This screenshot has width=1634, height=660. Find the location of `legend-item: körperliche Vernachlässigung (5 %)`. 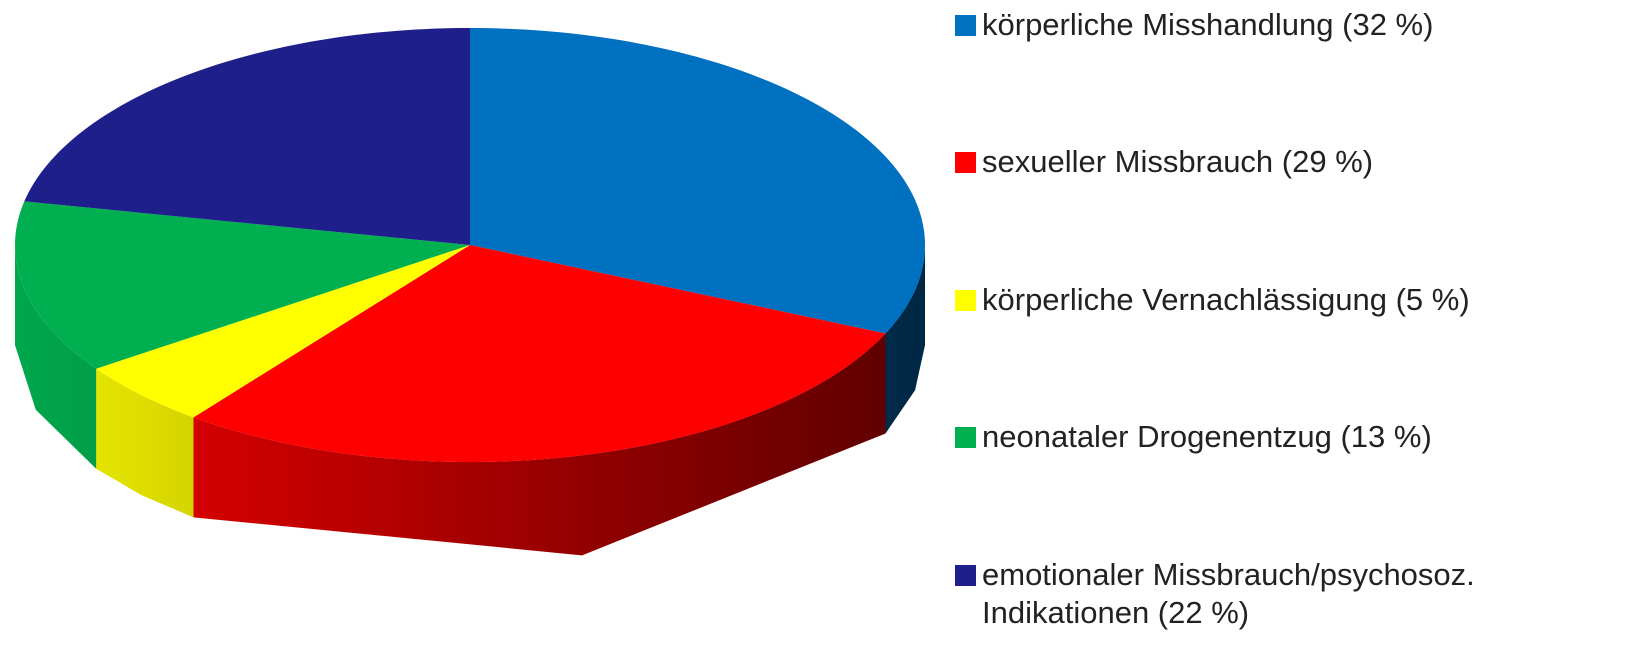

legend-item: körperliche Vernachlässigung (5 %) is located at coordinates (1290, 300).